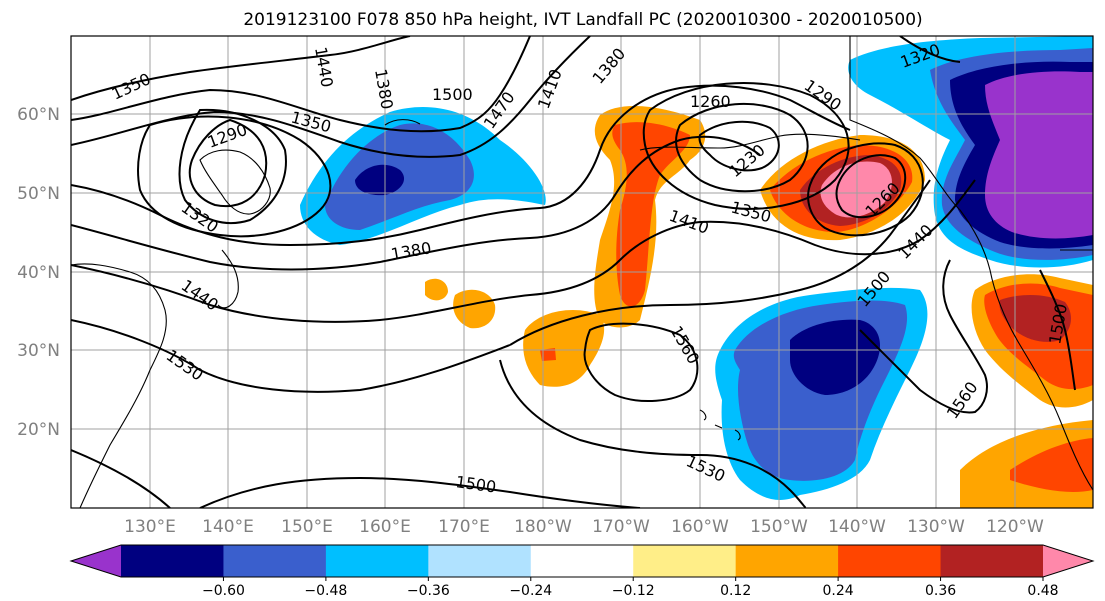 Image resolution: width=1105 pixels, height=601 pixels. What do you see at coordinates (1051, 465) in the screenshot?
I see `shade-red-mex` at bounding box center [1051, 465].